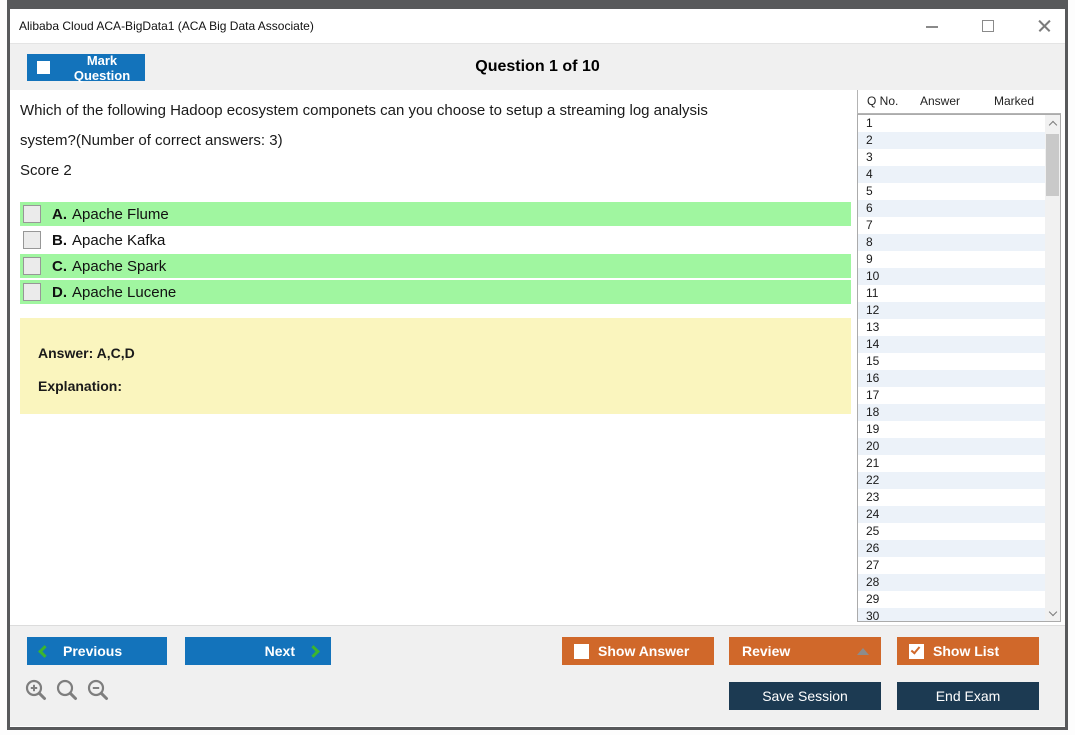 The width and height of the screenshot is (1075, 735). Describe the element at coordinates (951, 310) in the screenshot. I see `question-list-row: 12` at that location.